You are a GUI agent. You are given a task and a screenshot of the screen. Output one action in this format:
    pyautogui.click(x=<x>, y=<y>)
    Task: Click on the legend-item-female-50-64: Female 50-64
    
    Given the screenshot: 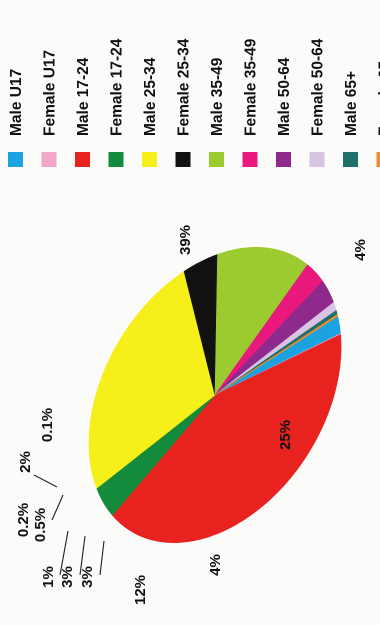 What is the action you would take?
    pyautogui.click(x=318, y=102)
    